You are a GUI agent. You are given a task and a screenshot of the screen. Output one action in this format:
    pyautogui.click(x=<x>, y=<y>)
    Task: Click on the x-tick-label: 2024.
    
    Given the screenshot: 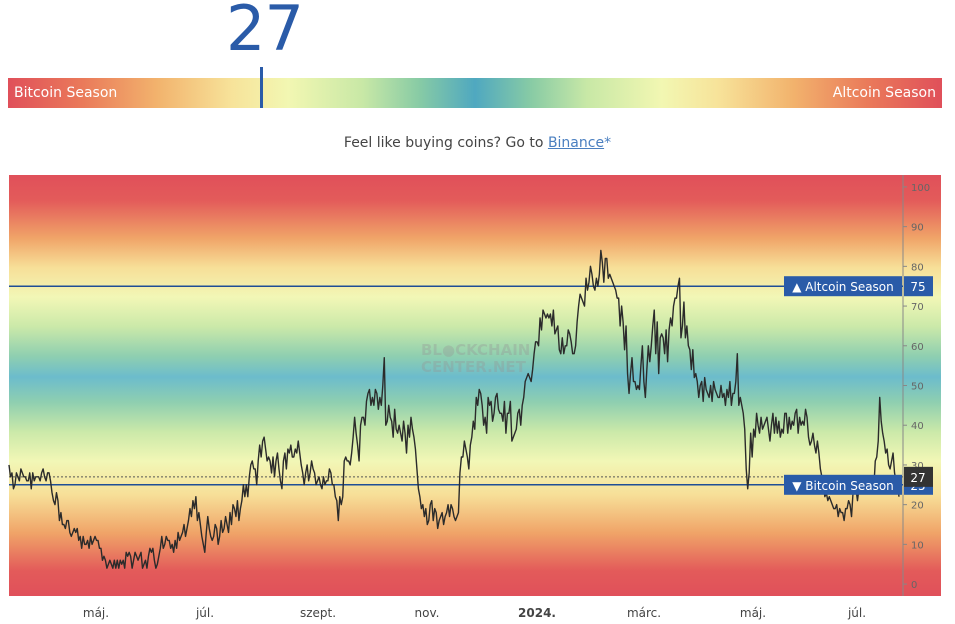 What is the action you would take?
    pyautogui.click(x=537, y=613)
    